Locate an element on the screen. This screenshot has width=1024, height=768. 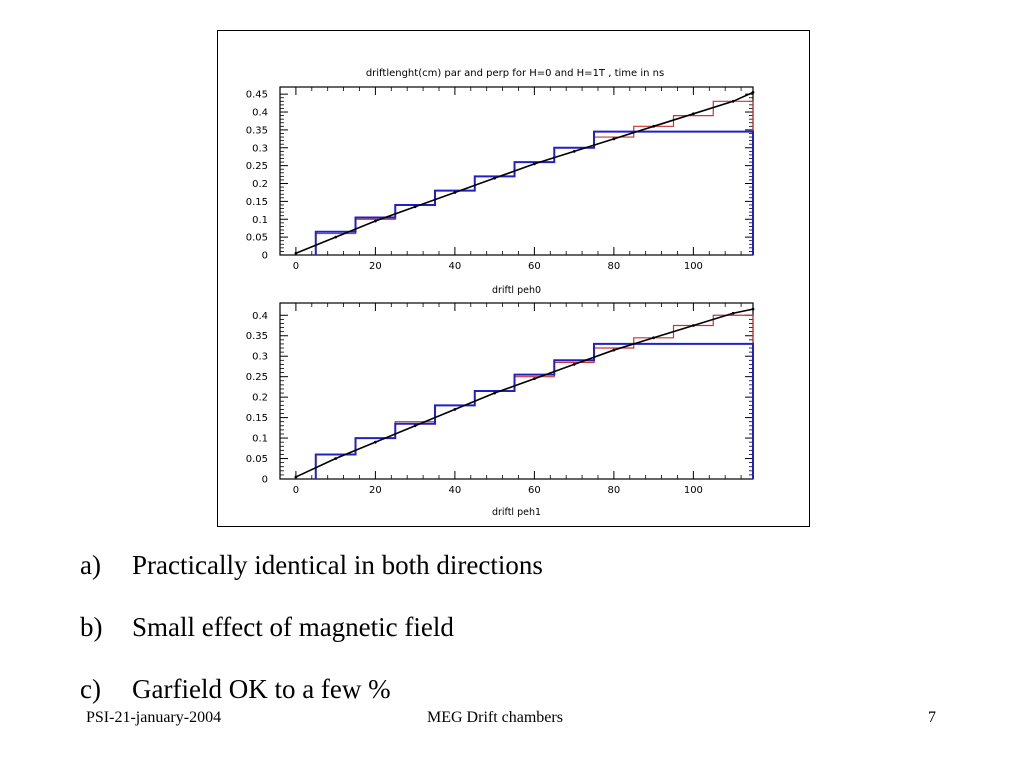
x-axis-label: driftl peh1 is located at coordinates (516, 512).